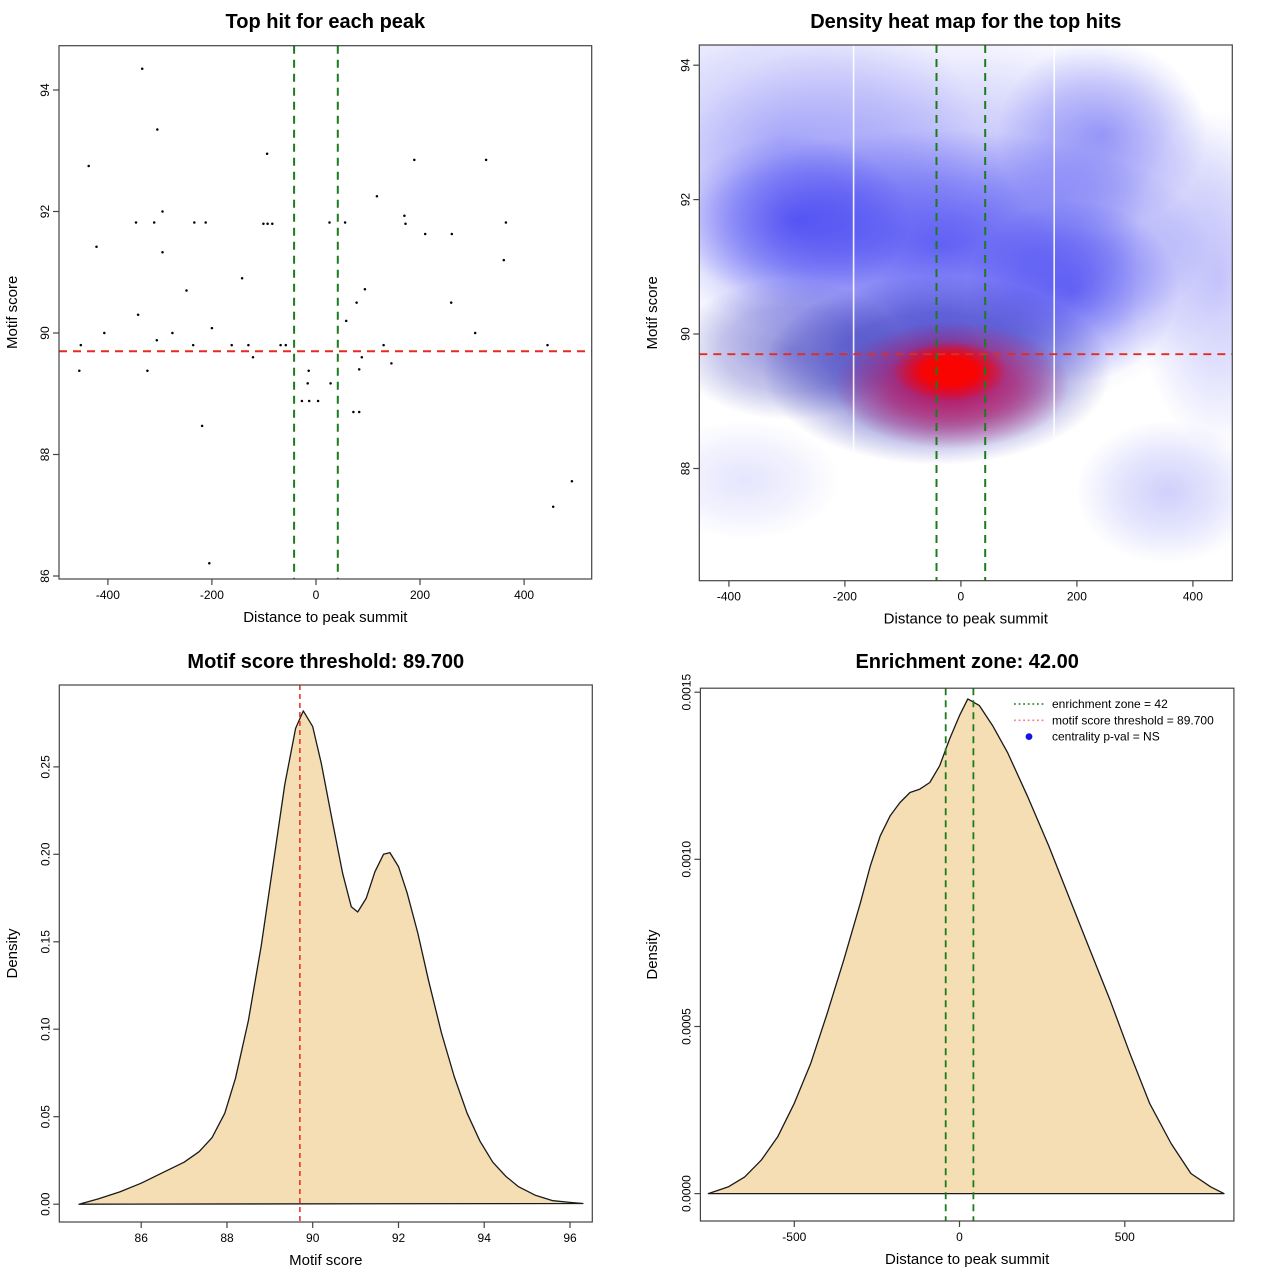 Image resolution: width=1280 pixels, height=1280 pixels. What do you see at coordinates (1133, 720) in the screenshot?
I see `legend-label: motif score threshold = 89.700` at bounding box center [1133, 720].